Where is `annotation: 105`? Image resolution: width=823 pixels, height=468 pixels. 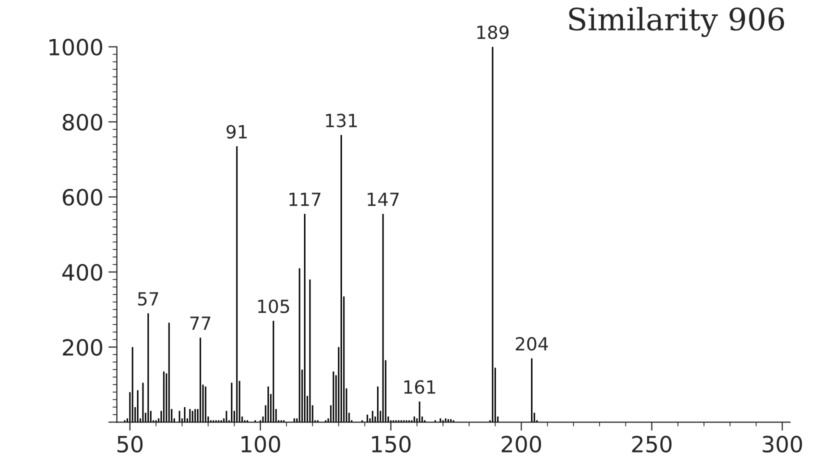
annotation: 105 is located at coordinates (274, 306).